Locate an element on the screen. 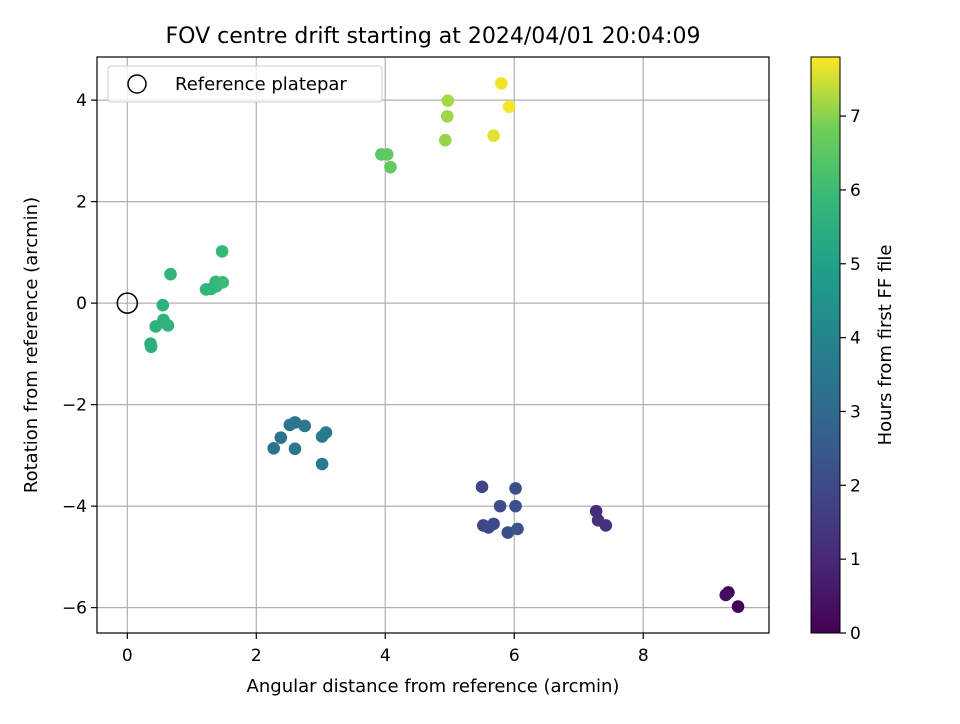 The height and width of the screenshot is (724, 960). y-tick-label: −2 is located at coordinates (74, 406).